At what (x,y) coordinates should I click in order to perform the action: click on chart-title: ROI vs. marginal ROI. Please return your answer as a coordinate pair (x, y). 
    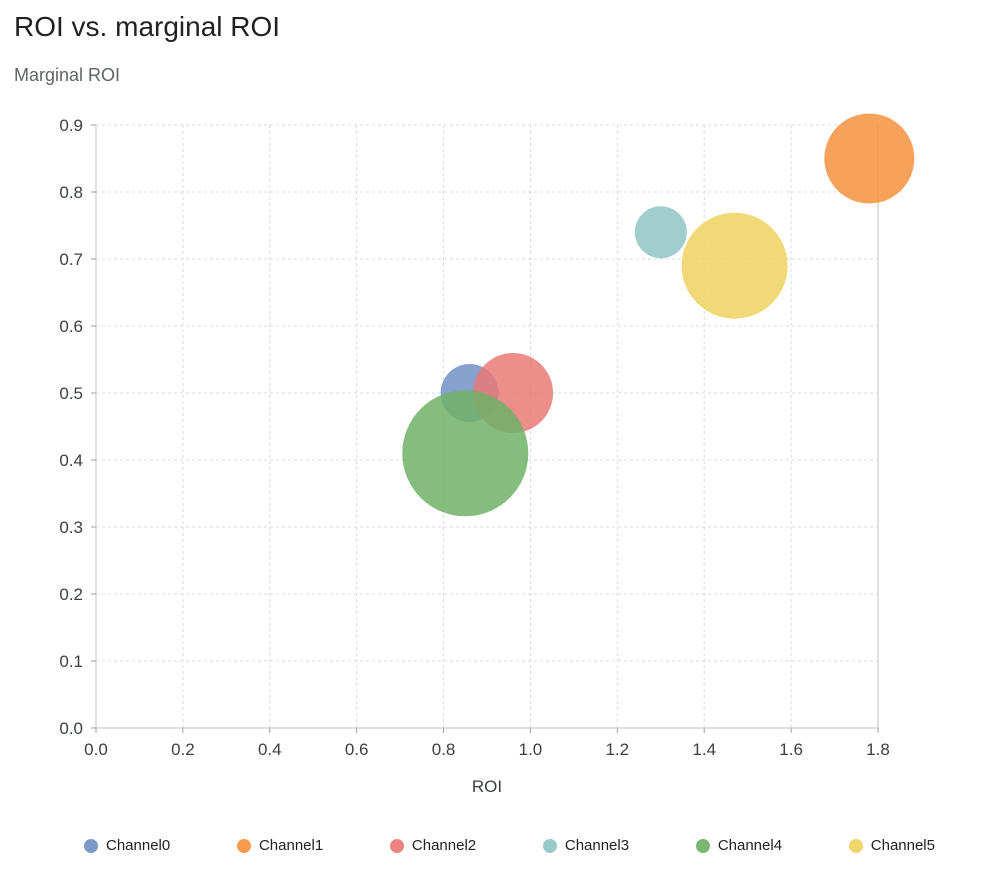
    Looking at the image, I should click on (147, 26).